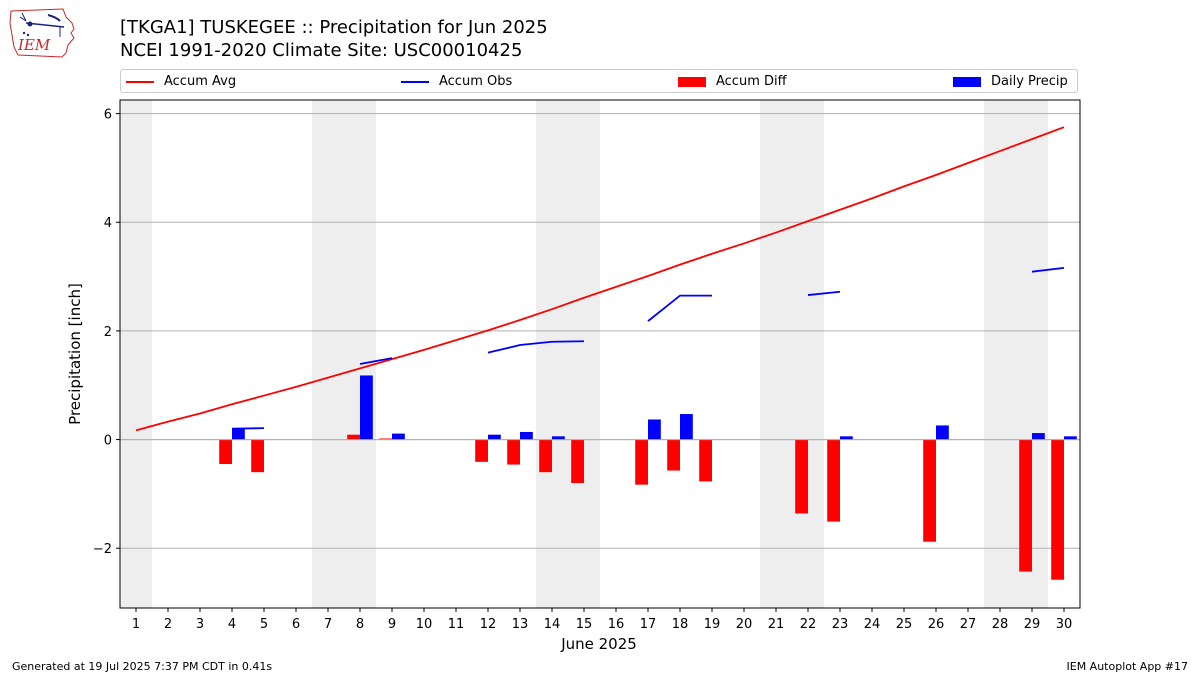 The width and height of the screenshot is (1200, 675). What do you see at coordinates (936, 624) in the screenshot?
I see `x-tick-label: 26` at bounding box center [936, 624].